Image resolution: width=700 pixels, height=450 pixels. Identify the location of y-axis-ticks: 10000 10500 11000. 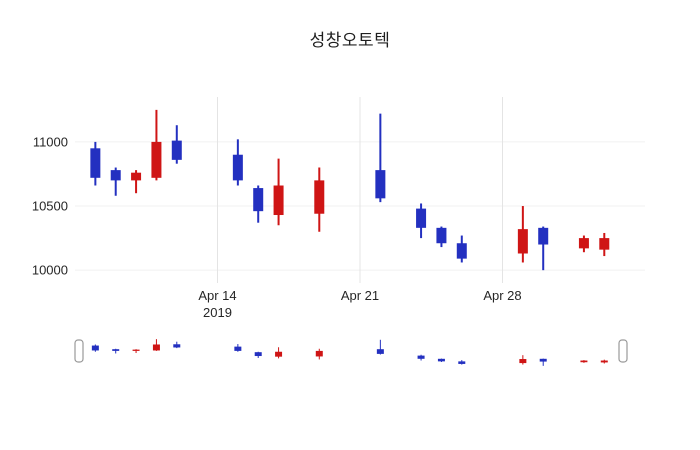
(50, 205).